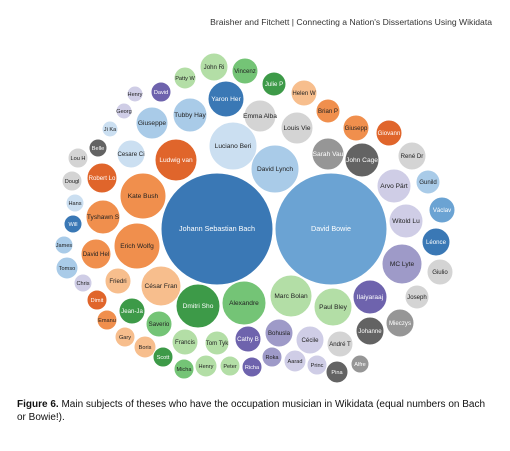 The height and width of the screenshot is (451, 510). I want to click on bubble-label: David, so click(161, 93).